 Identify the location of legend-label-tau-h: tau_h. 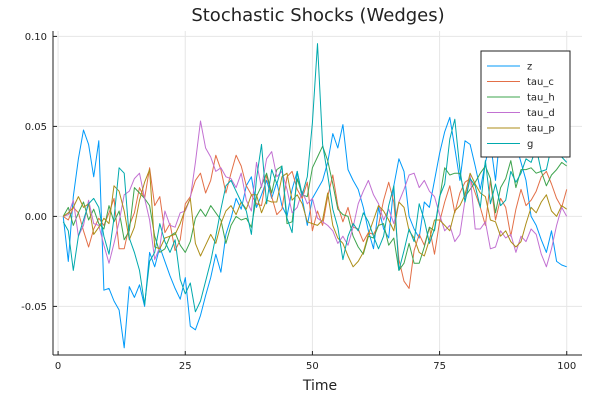
(541, 98).